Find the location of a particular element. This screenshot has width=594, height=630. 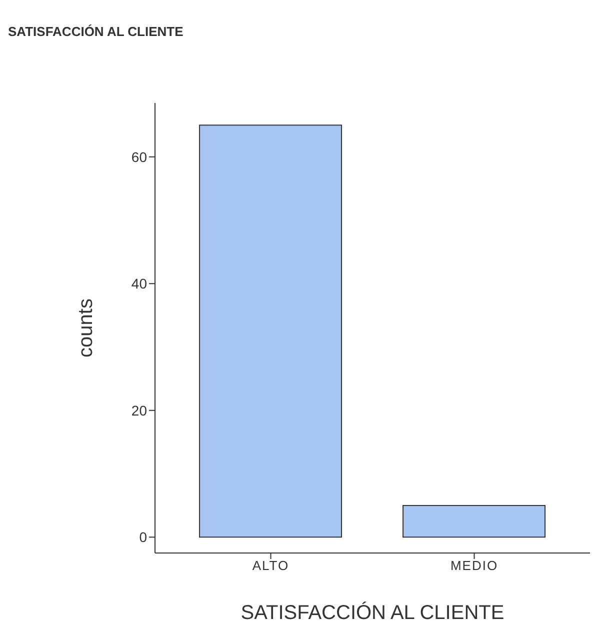

y-tick-label: 20 is located at coordinates (139, 410).